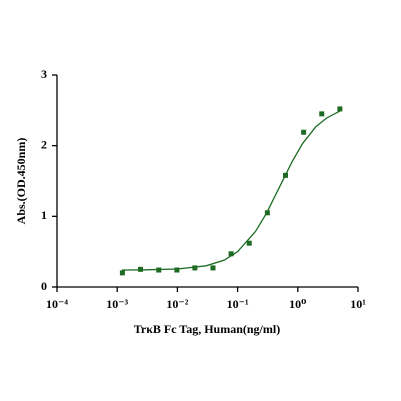 The height and width of the screenshot is (401, 401). Describe the element at coordinates (177, 304) in the screenshot. I see `x-tick-label: 10⁻²` at that location.